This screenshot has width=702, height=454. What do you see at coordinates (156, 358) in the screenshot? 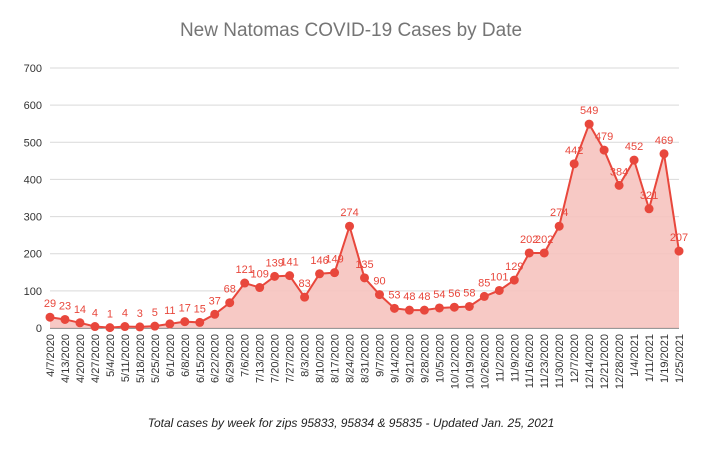
I see `x-tick-label: 5/25/2020` at bounding box center [156, 358].